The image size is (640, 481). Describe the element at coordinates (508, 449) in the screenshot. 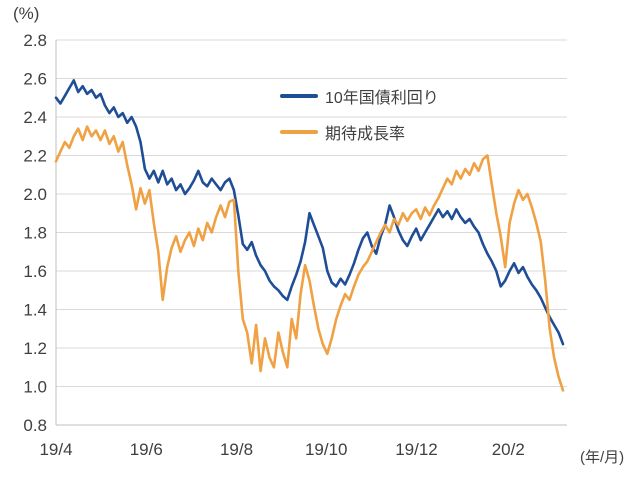

I see `x-tick-label: 20/2` at that location.